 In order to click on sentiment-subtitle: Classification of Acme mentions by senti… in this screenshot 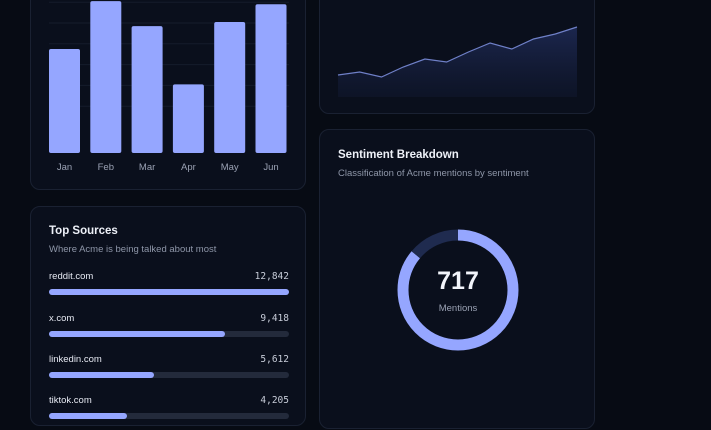, I will do `click(433, 173)`.